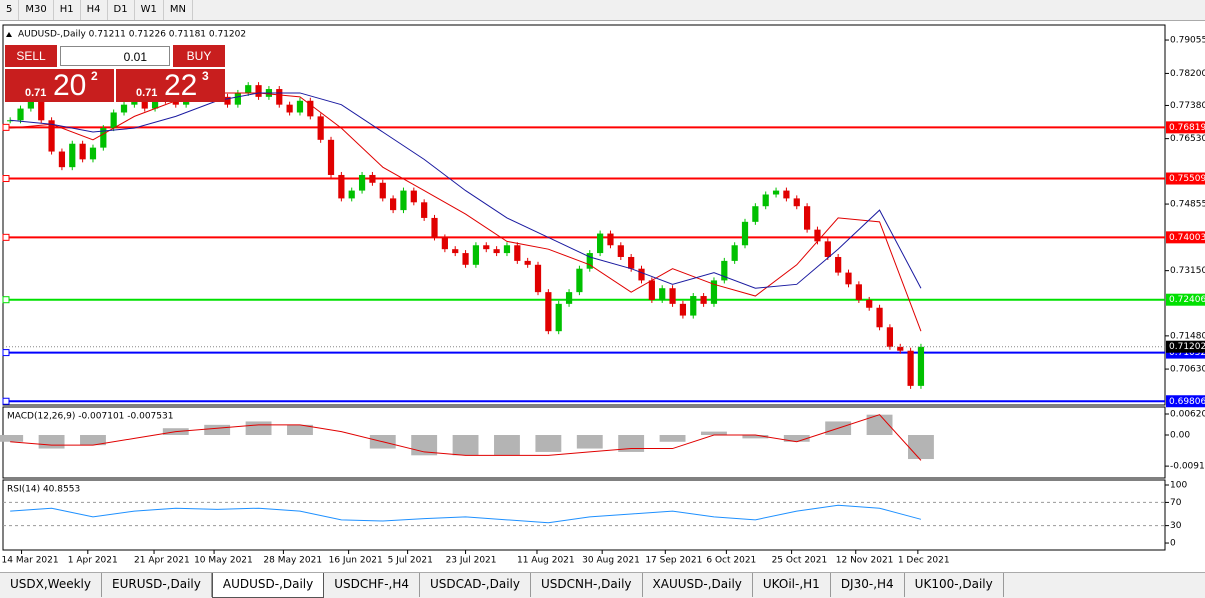 The height and width of the screenshot is (598, 1205). I want to click on collapse-icon, so click(9, 34).